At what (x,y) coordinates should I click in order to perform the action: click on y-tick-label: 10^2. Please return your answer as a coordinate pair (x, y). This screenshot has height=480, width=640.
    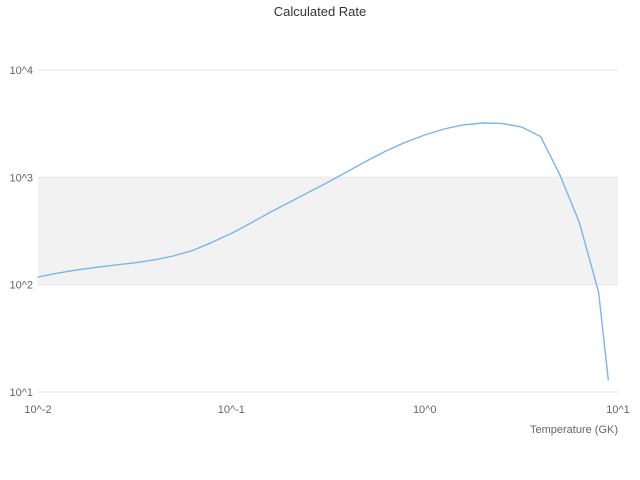
    Looking at the image, I should click on (21, 286).